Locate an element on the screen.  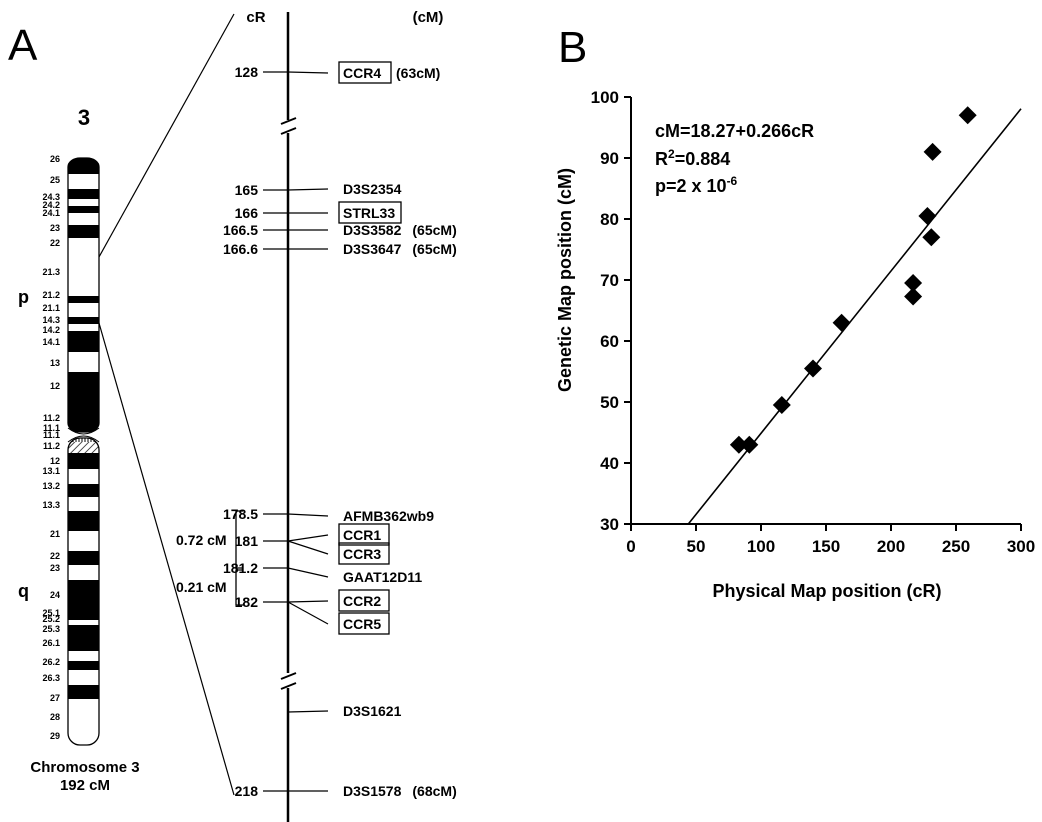
marker-name: GAAT12D11 is located at coordinates (382, 577).